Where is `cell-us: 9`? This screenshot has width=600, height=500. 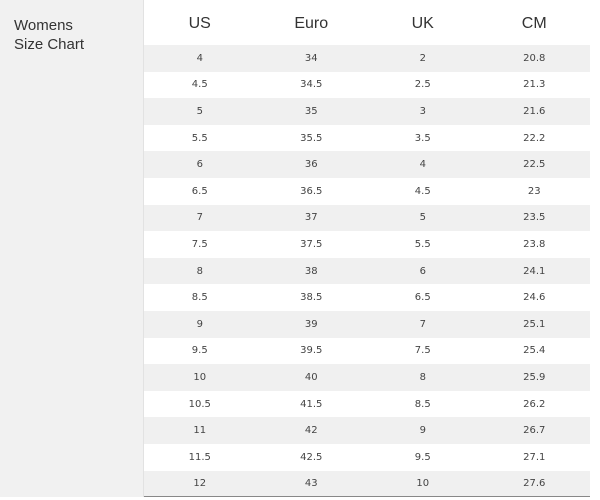 cell-us: 9 is located at coordinates (199, 324).